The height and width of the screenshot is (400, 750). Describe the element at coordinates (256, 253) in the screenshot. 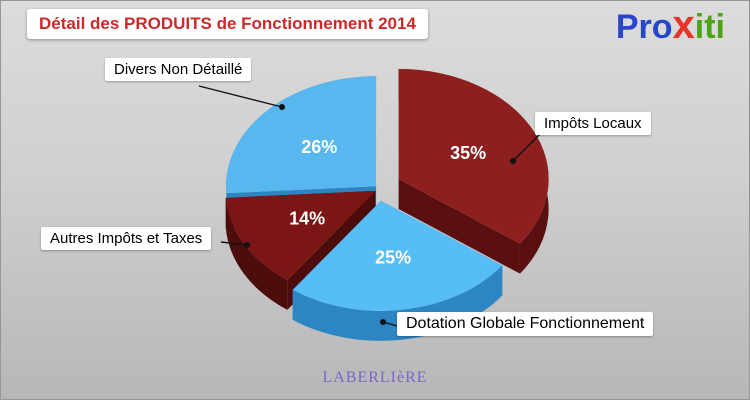

I see `pie-slice-rim` at that location.